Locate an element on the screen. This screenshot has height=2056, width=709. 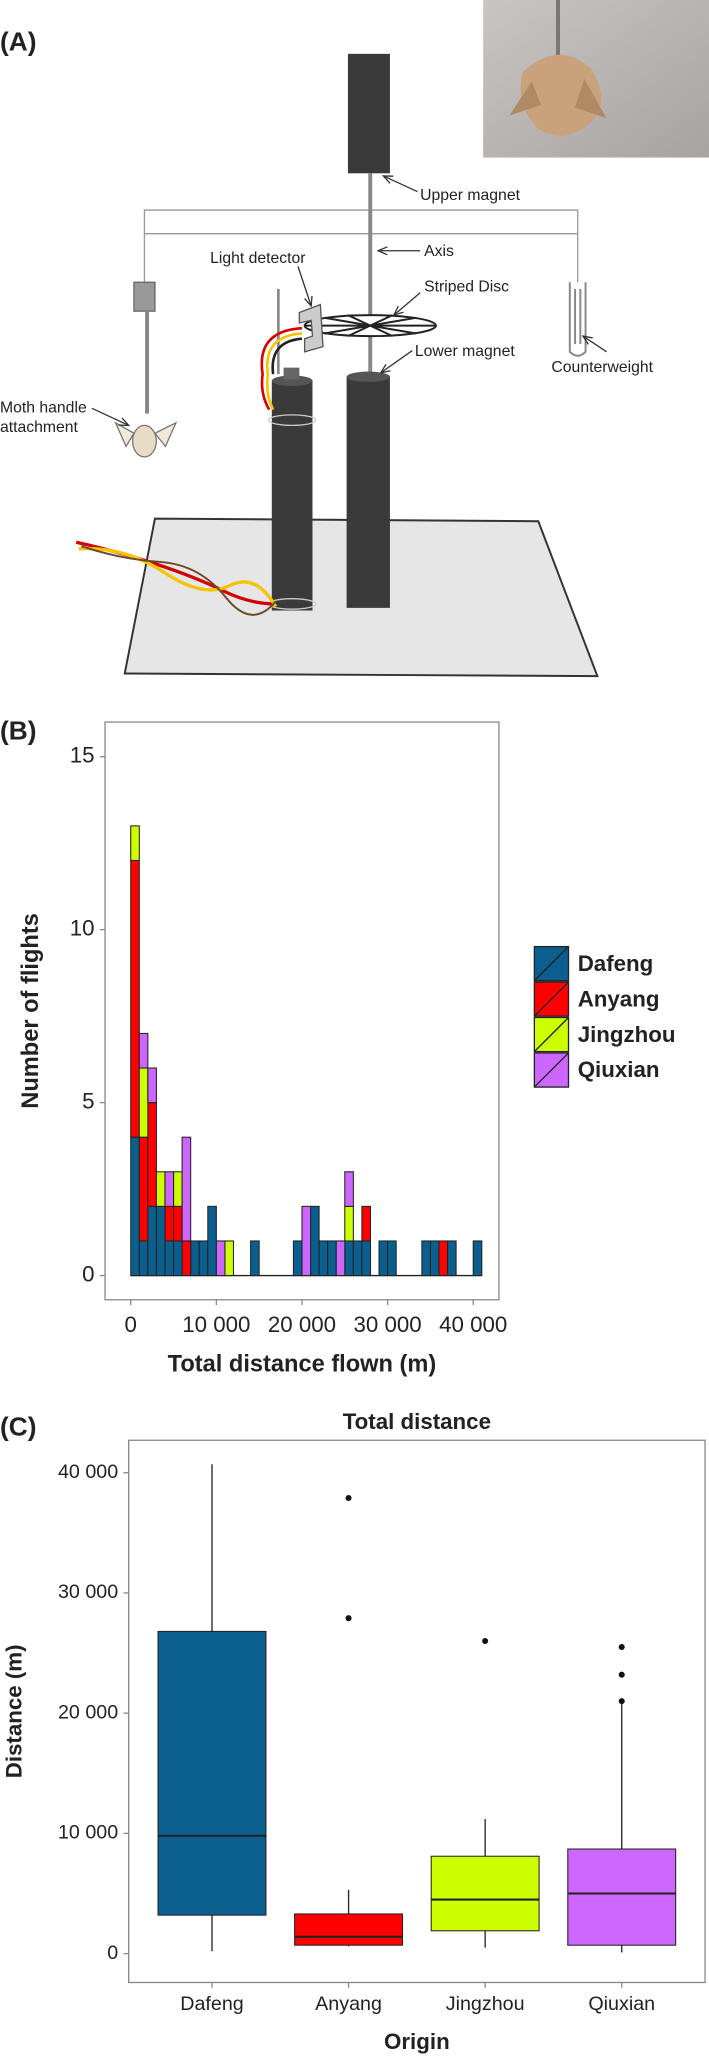
y-tick-label: 15 is located at coordinates (82, 755).